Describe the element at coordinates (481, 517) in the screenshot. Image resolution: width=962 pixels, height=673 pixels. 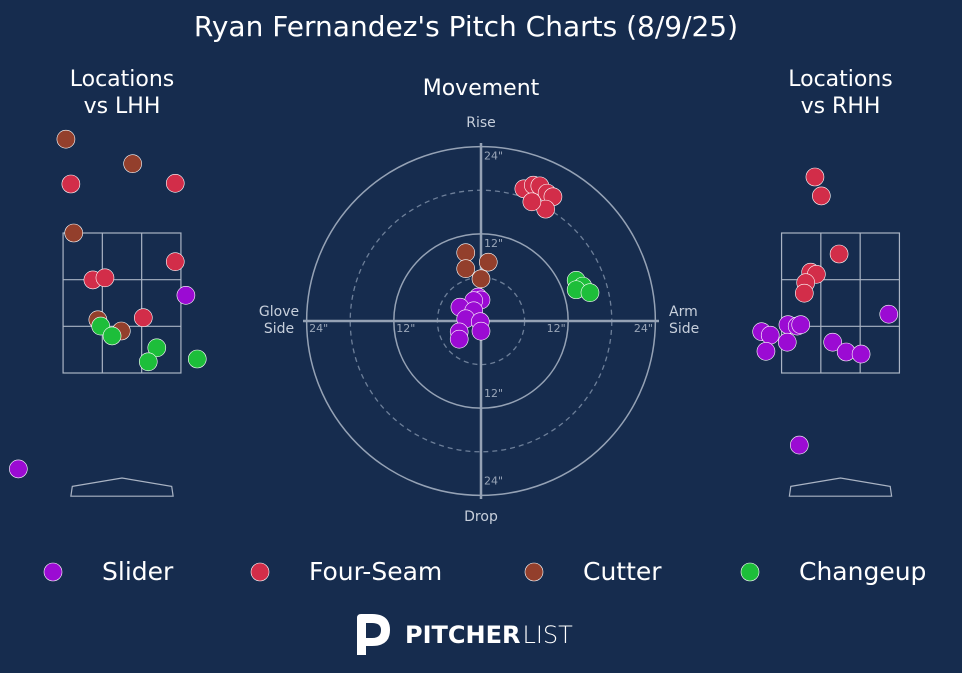
I see `direction-label: Drop` at that location.